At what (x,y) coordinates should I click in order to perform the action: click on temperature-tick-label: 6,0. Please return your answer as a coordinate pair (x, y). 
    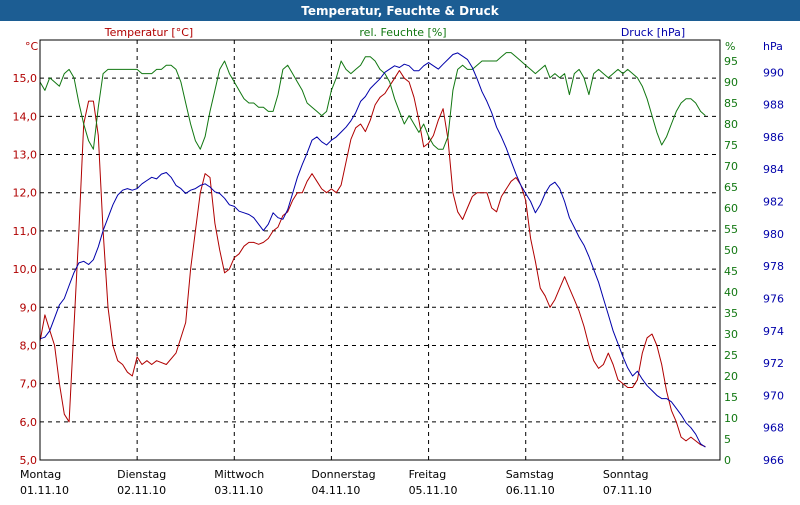
    Looking at the image, I should click on (29, 422).